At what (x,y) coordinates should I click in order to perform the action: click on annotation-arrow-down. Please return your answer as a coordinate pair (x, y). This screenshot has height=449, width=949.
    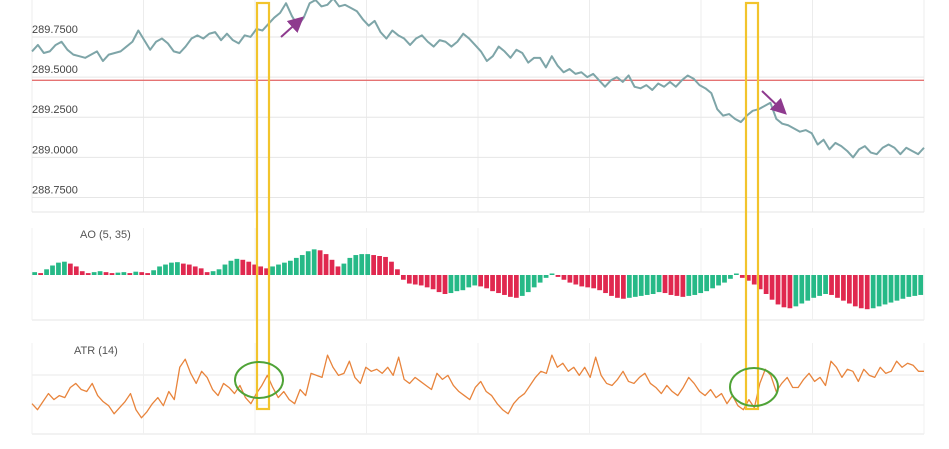
    Looking at the image, I should click on (774, 102).